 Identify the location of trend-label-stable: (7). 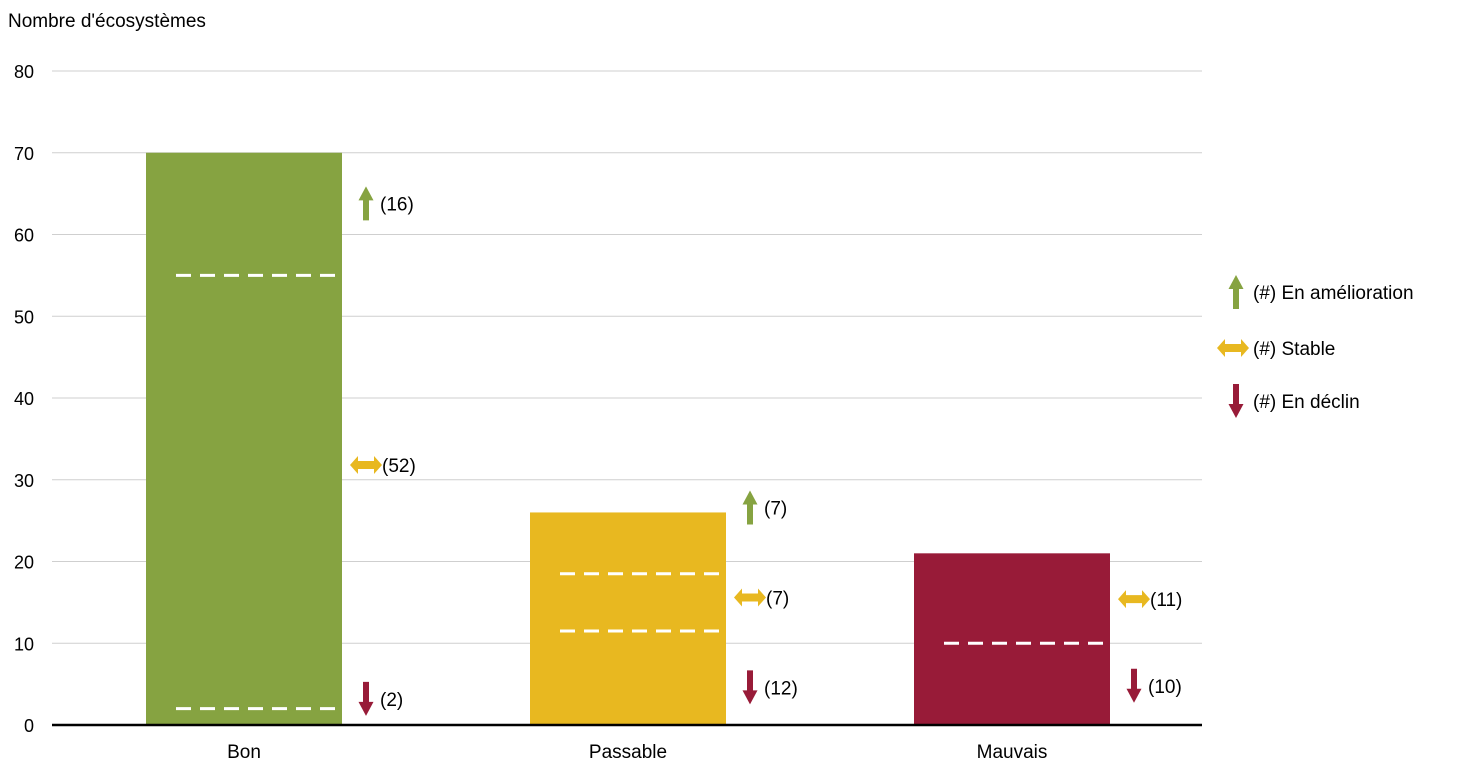
(777, 598).